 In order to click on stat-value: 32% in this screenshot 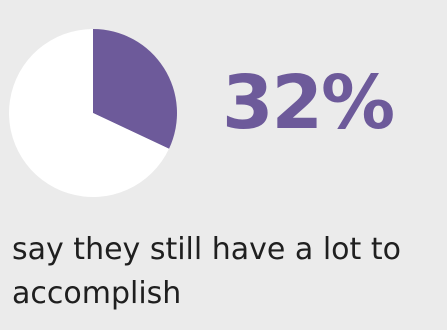, I will do `click(308, 103)`.